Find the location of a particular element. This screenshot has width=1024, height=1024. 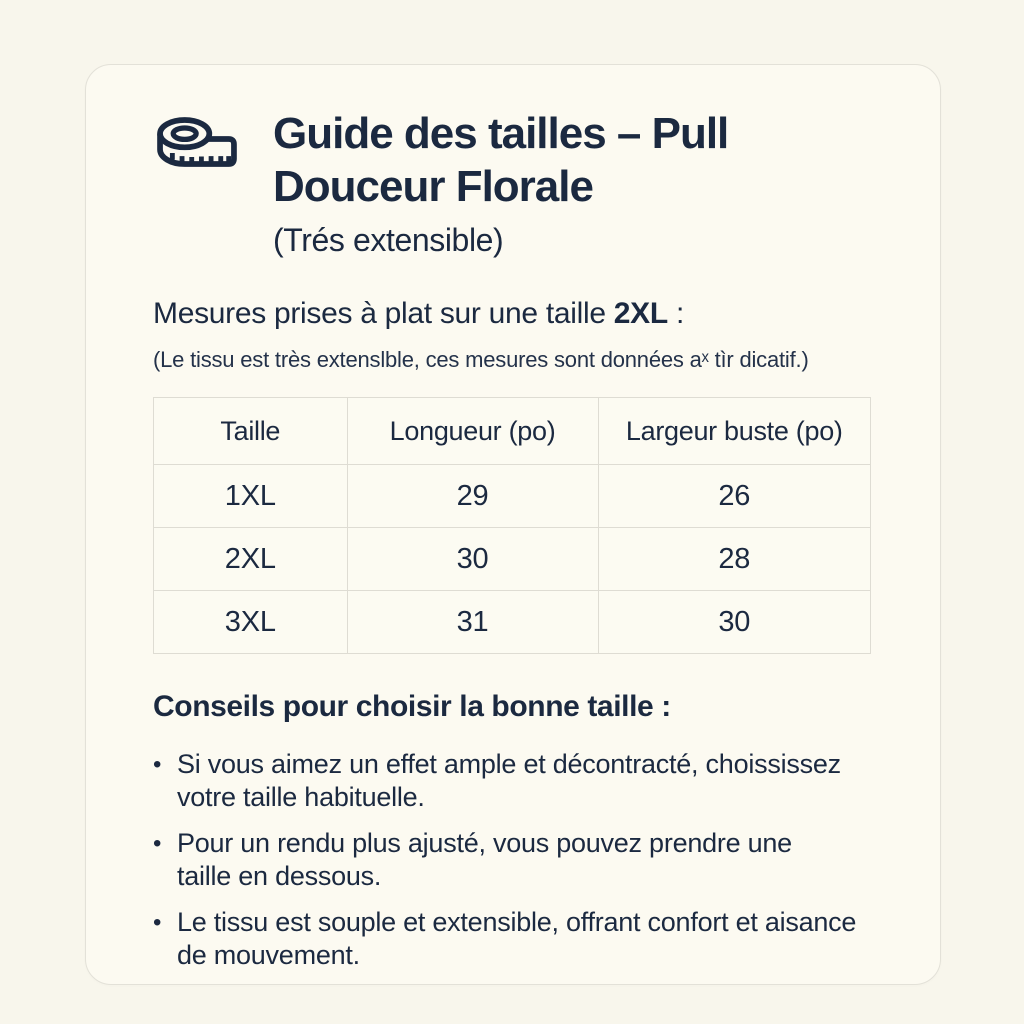

cell-bust: 28 is located at coordinates (734, 559).